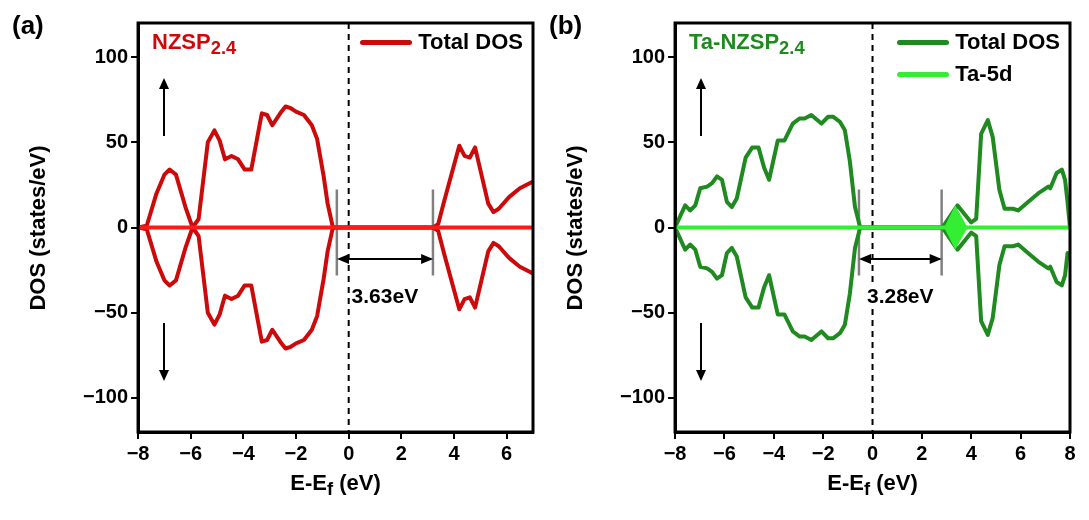  I want to click on x-tick-label: 8, so click(1070, 452).